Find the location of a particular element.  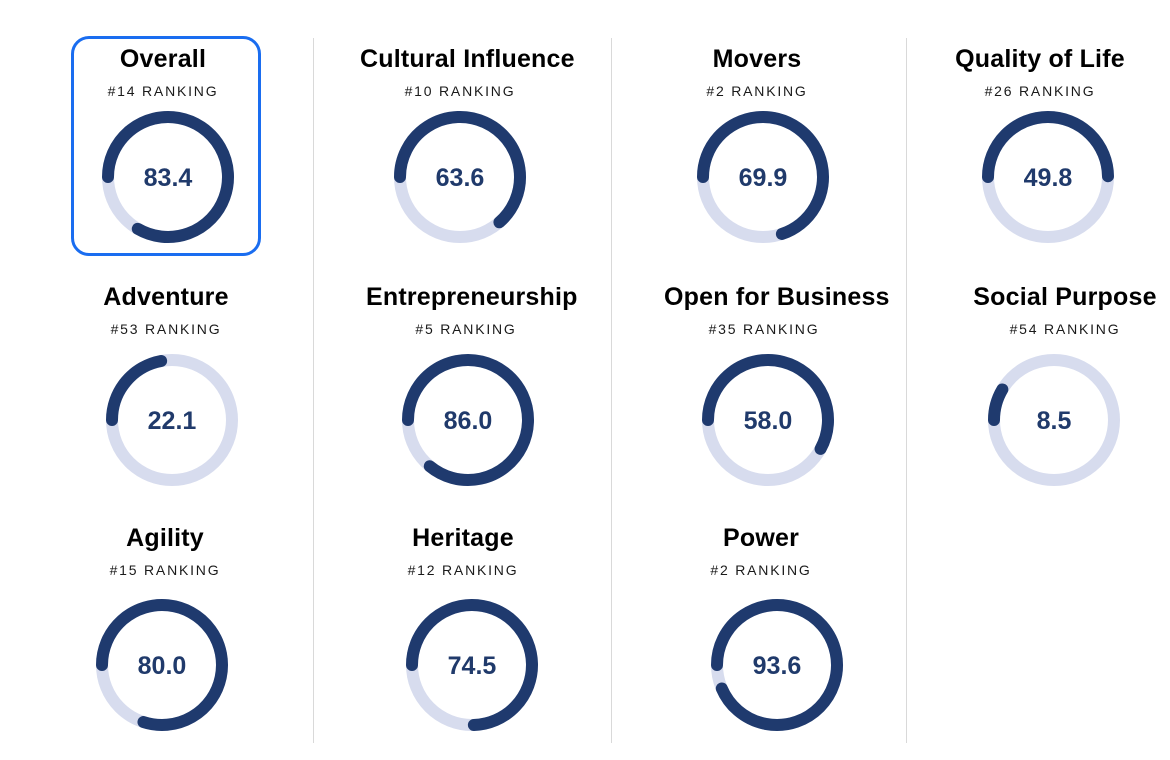

score-ring: 8.5 is located at coordinates (1054, 420).